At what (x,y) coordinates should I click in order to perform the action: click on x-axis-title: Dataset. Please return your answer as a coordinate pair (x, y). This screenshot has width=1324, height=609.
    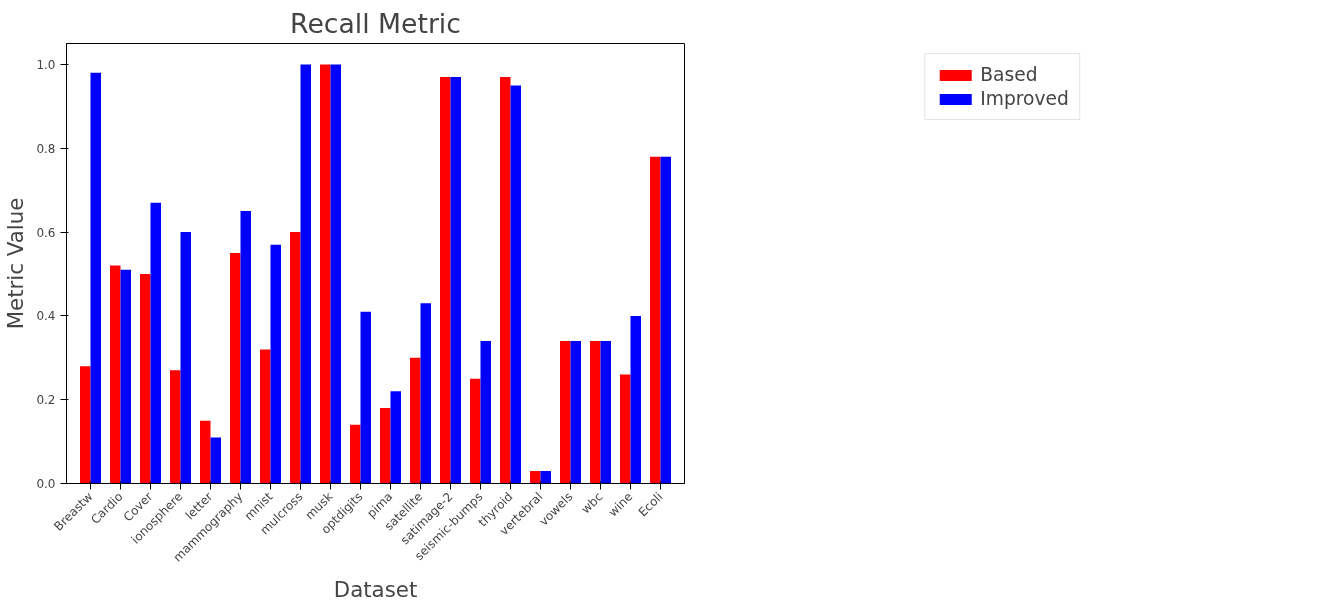
    Looking at the image, I should click on (375, 590).